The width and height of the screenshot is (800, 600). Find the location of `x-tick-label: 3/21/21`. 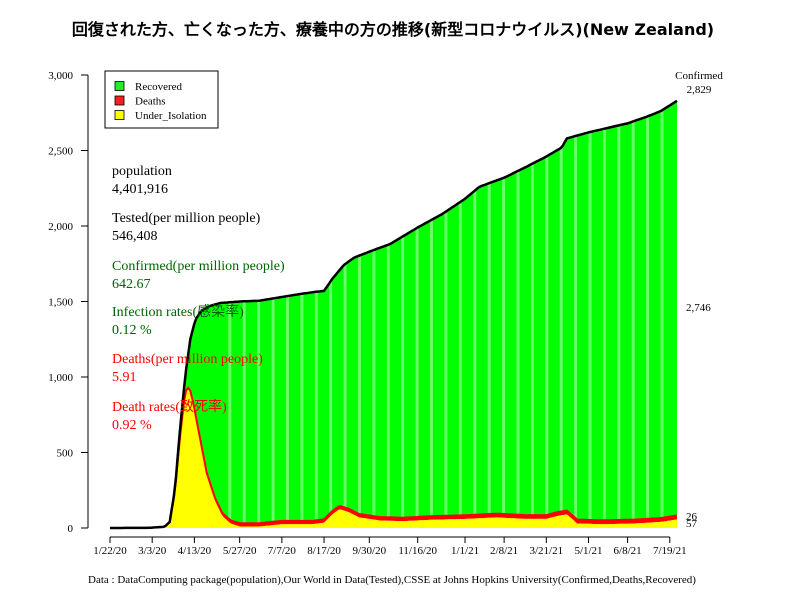

x-tick-label: 3/21/21 is located at coordinates (546, 551).